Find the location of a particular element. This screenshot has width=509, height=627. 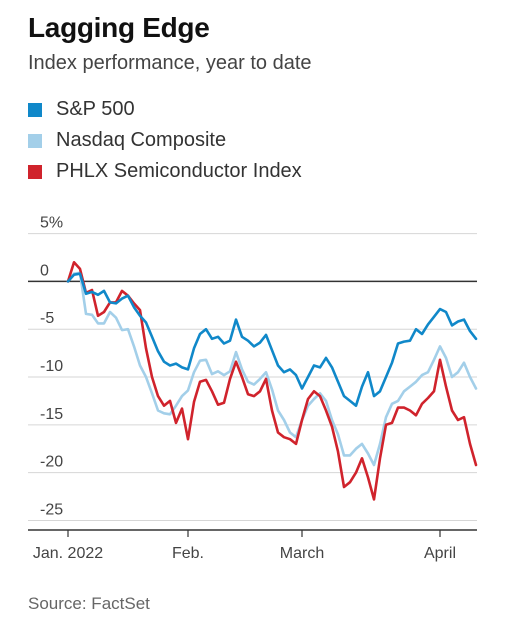

legend-swatch-nasdaq is located at coordinates (35, 140).